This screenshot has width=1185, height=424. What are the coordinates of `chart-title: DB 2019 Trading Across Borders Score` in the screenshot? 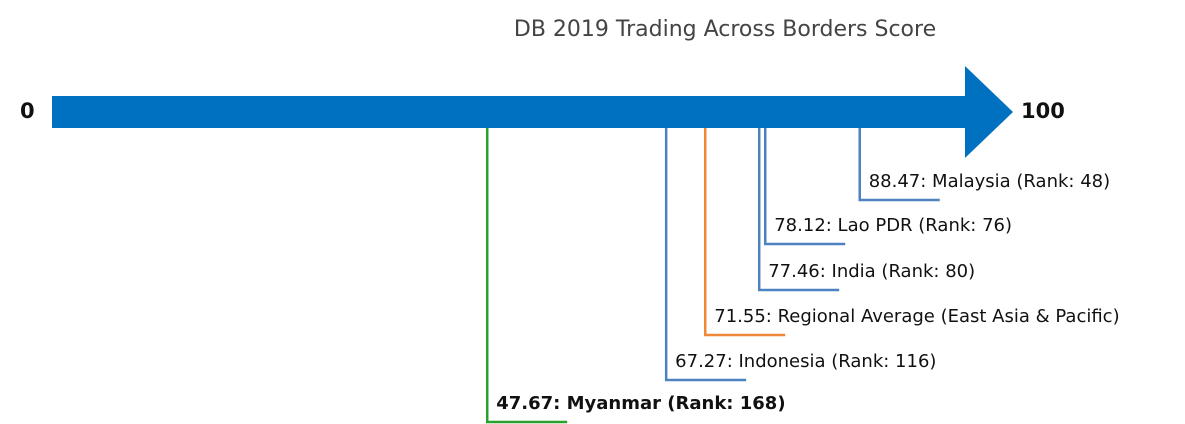 It's located at (725, 29).